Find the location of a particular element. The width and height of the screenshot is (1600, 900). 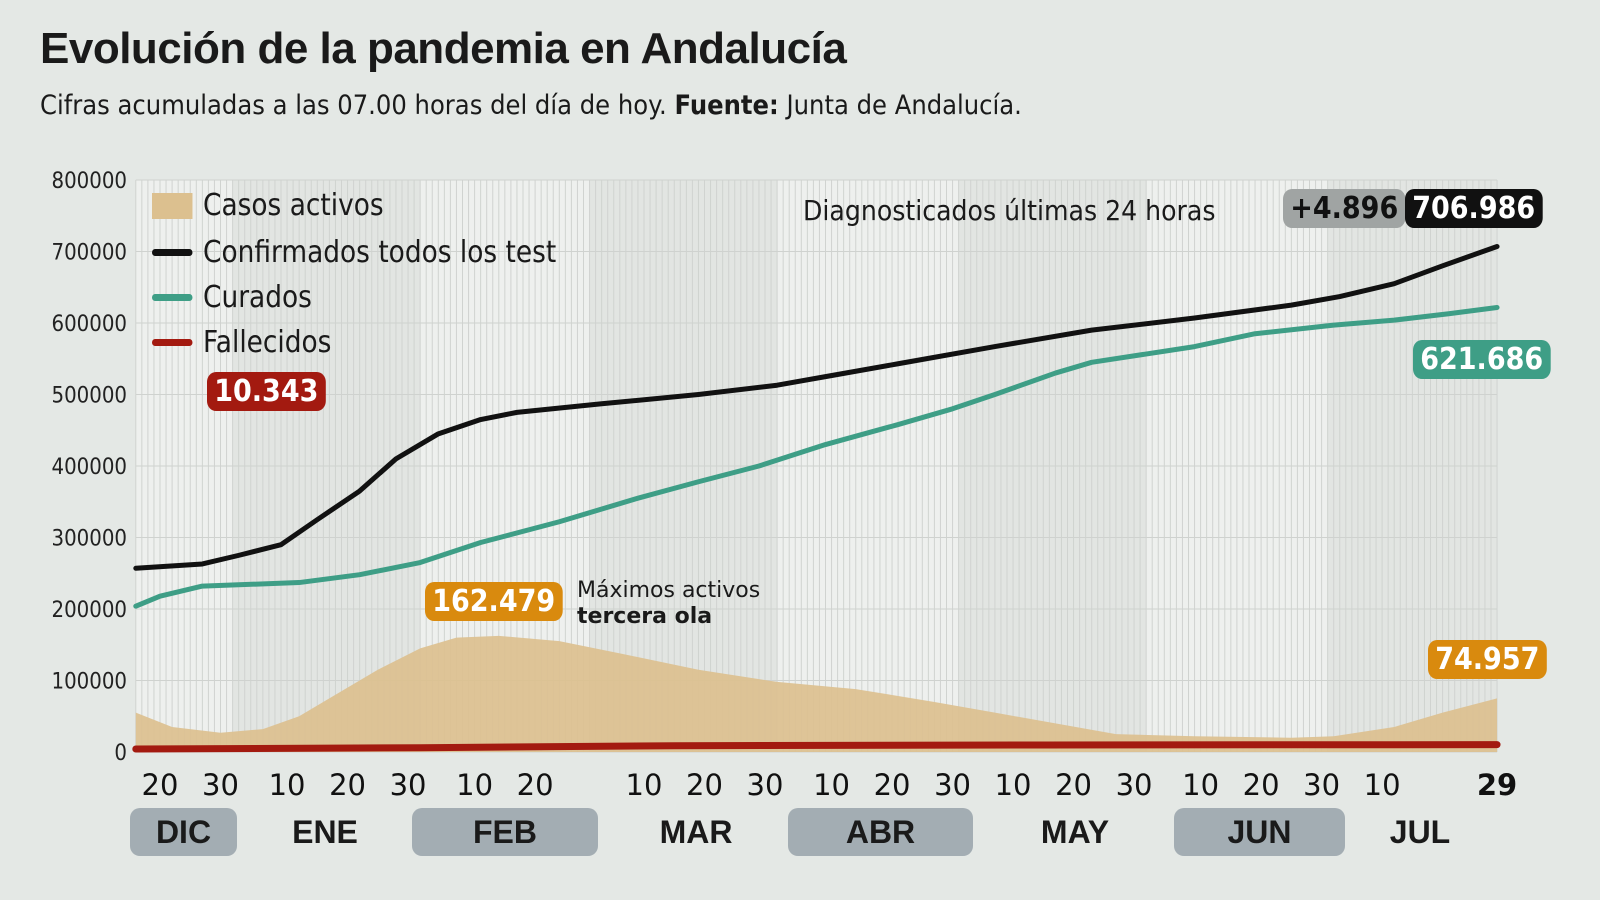

y-tick-label: 300000 is located at coordinates (89, 538).